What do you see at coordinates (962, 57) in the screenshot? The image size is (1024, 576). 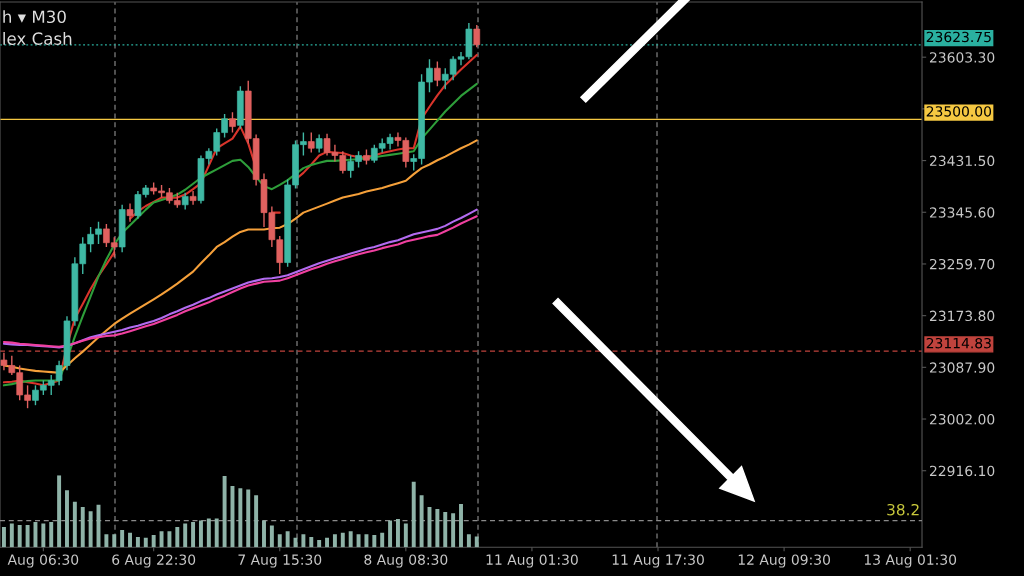 I see `y-tick-label: 23603.30` at bounding box center [962, 57].